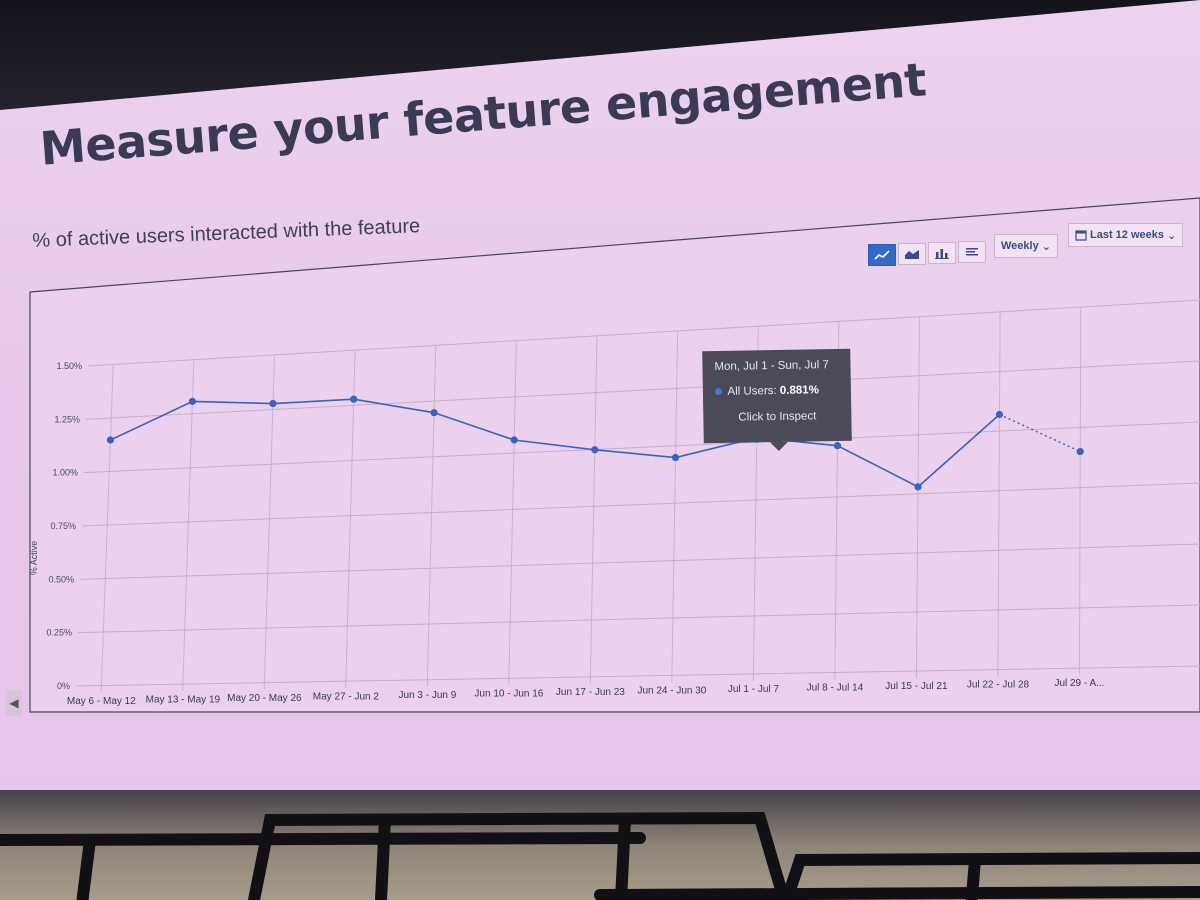 The image size is (1200, 900). Describe the element at coordinates (67, 419) in the screenshot. I see `y-tick-label: 1.25%` at that location.